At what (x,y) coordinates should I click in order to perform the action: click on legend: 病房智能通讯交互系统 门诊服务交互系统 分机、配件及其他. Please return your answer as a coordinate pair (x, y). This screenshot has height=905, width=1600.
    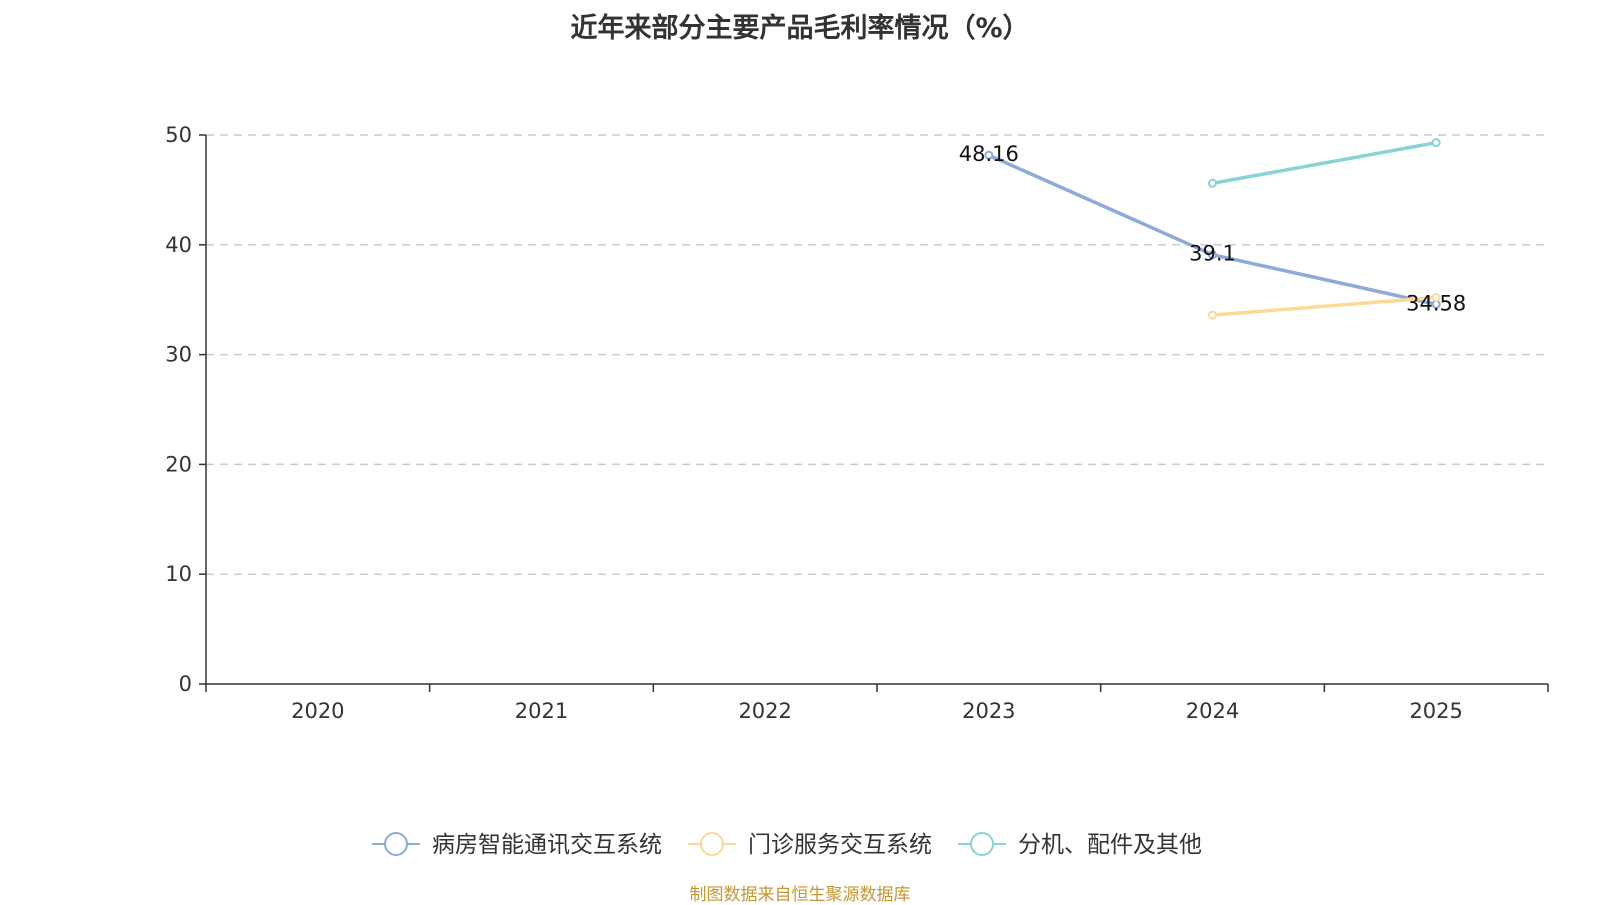
    Looking at the image, I should click on (787, 845).